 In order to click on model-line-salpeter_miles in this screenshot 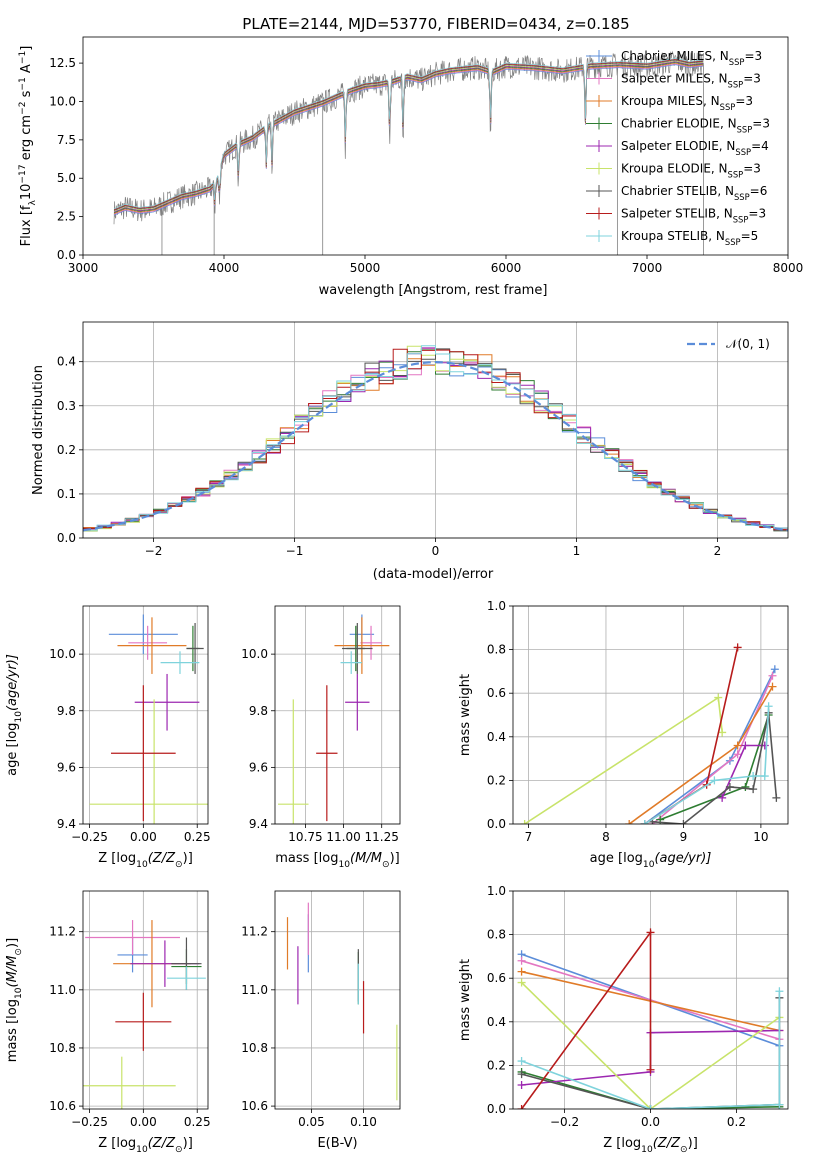, I will do `click(408, 139)`.